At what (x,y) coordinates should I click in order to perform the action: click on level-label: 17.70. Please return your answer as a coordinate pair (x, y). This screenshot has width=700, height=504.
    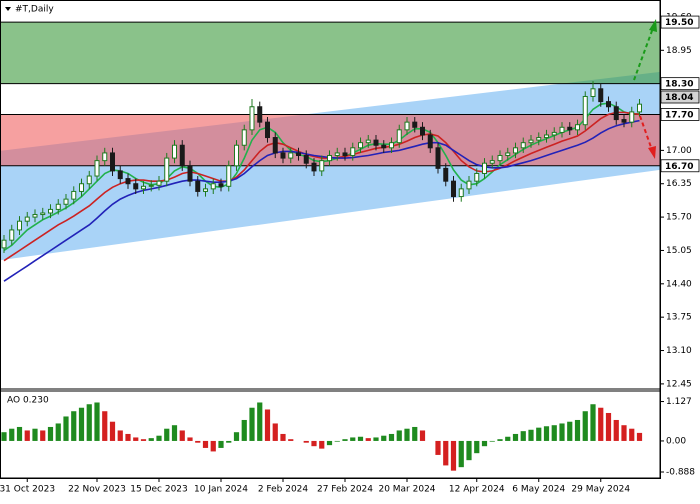
    Looking at the image, I should click on (679, 115).